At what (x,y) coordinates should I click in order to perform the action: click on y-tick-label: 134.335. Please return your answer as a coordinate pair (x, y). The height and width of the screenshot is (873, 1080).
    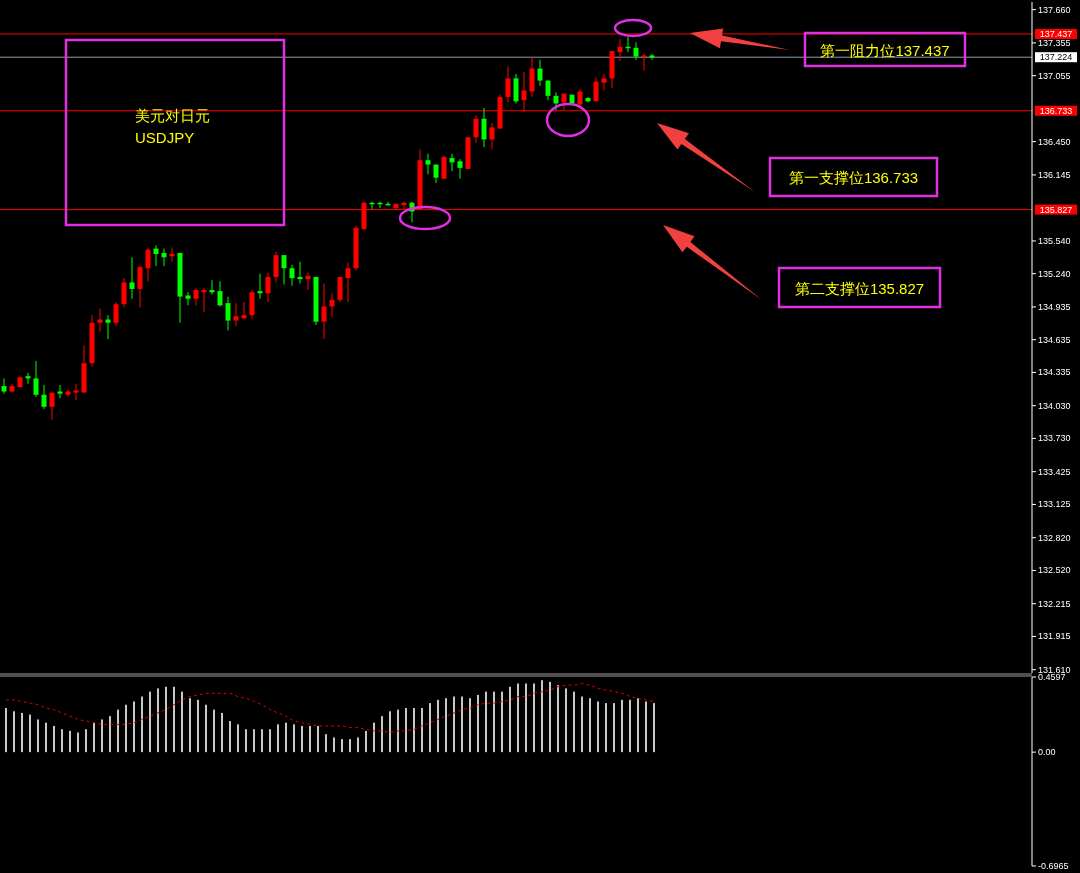
    Looking at the image, I should click on (1054, 372).